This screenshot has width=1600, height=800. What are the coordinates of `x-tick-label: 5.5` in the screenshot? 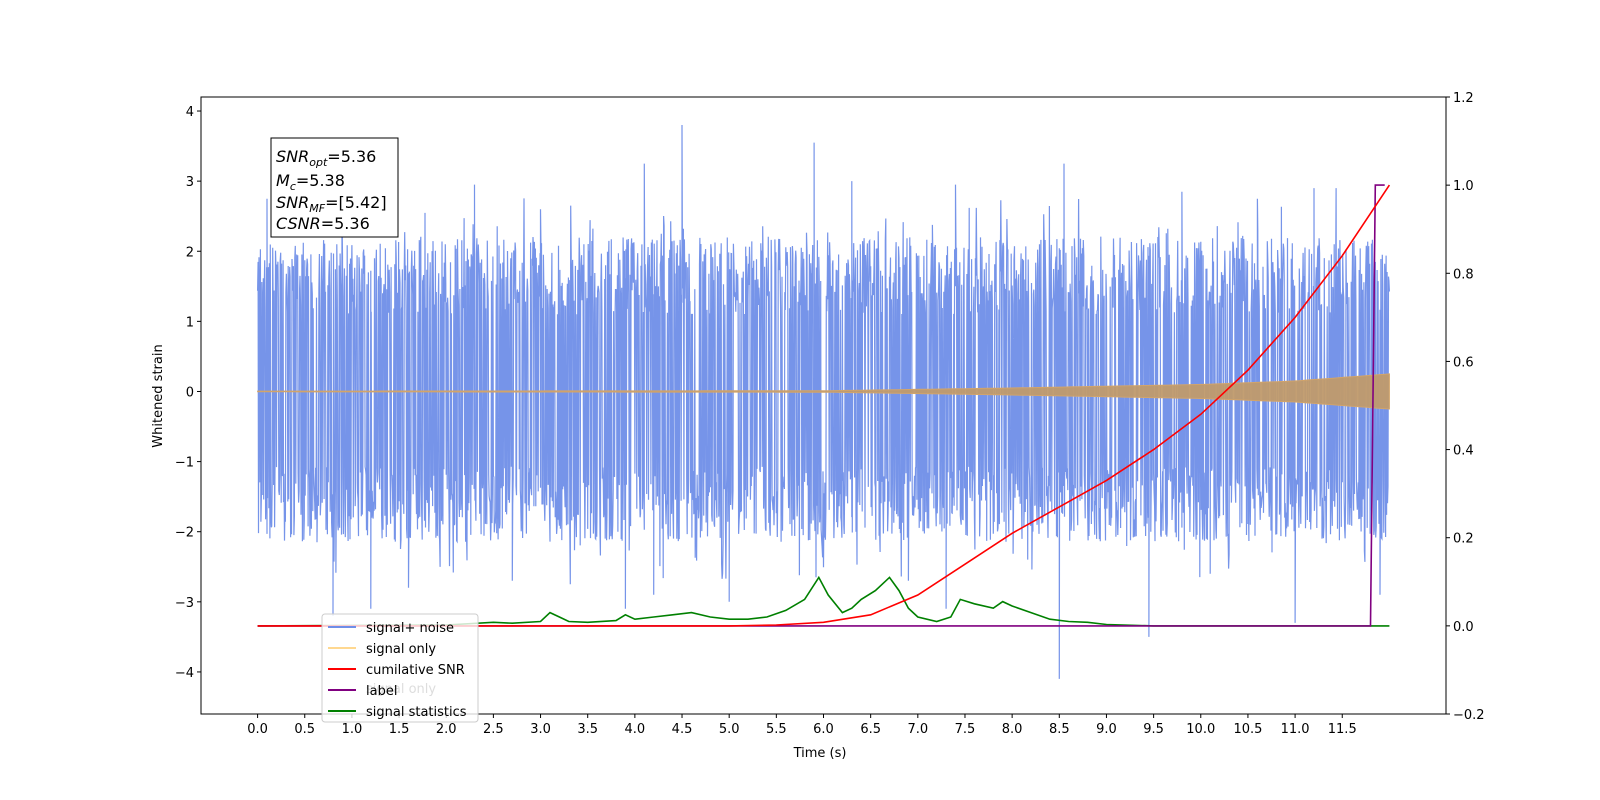 It's located at (776, 729).